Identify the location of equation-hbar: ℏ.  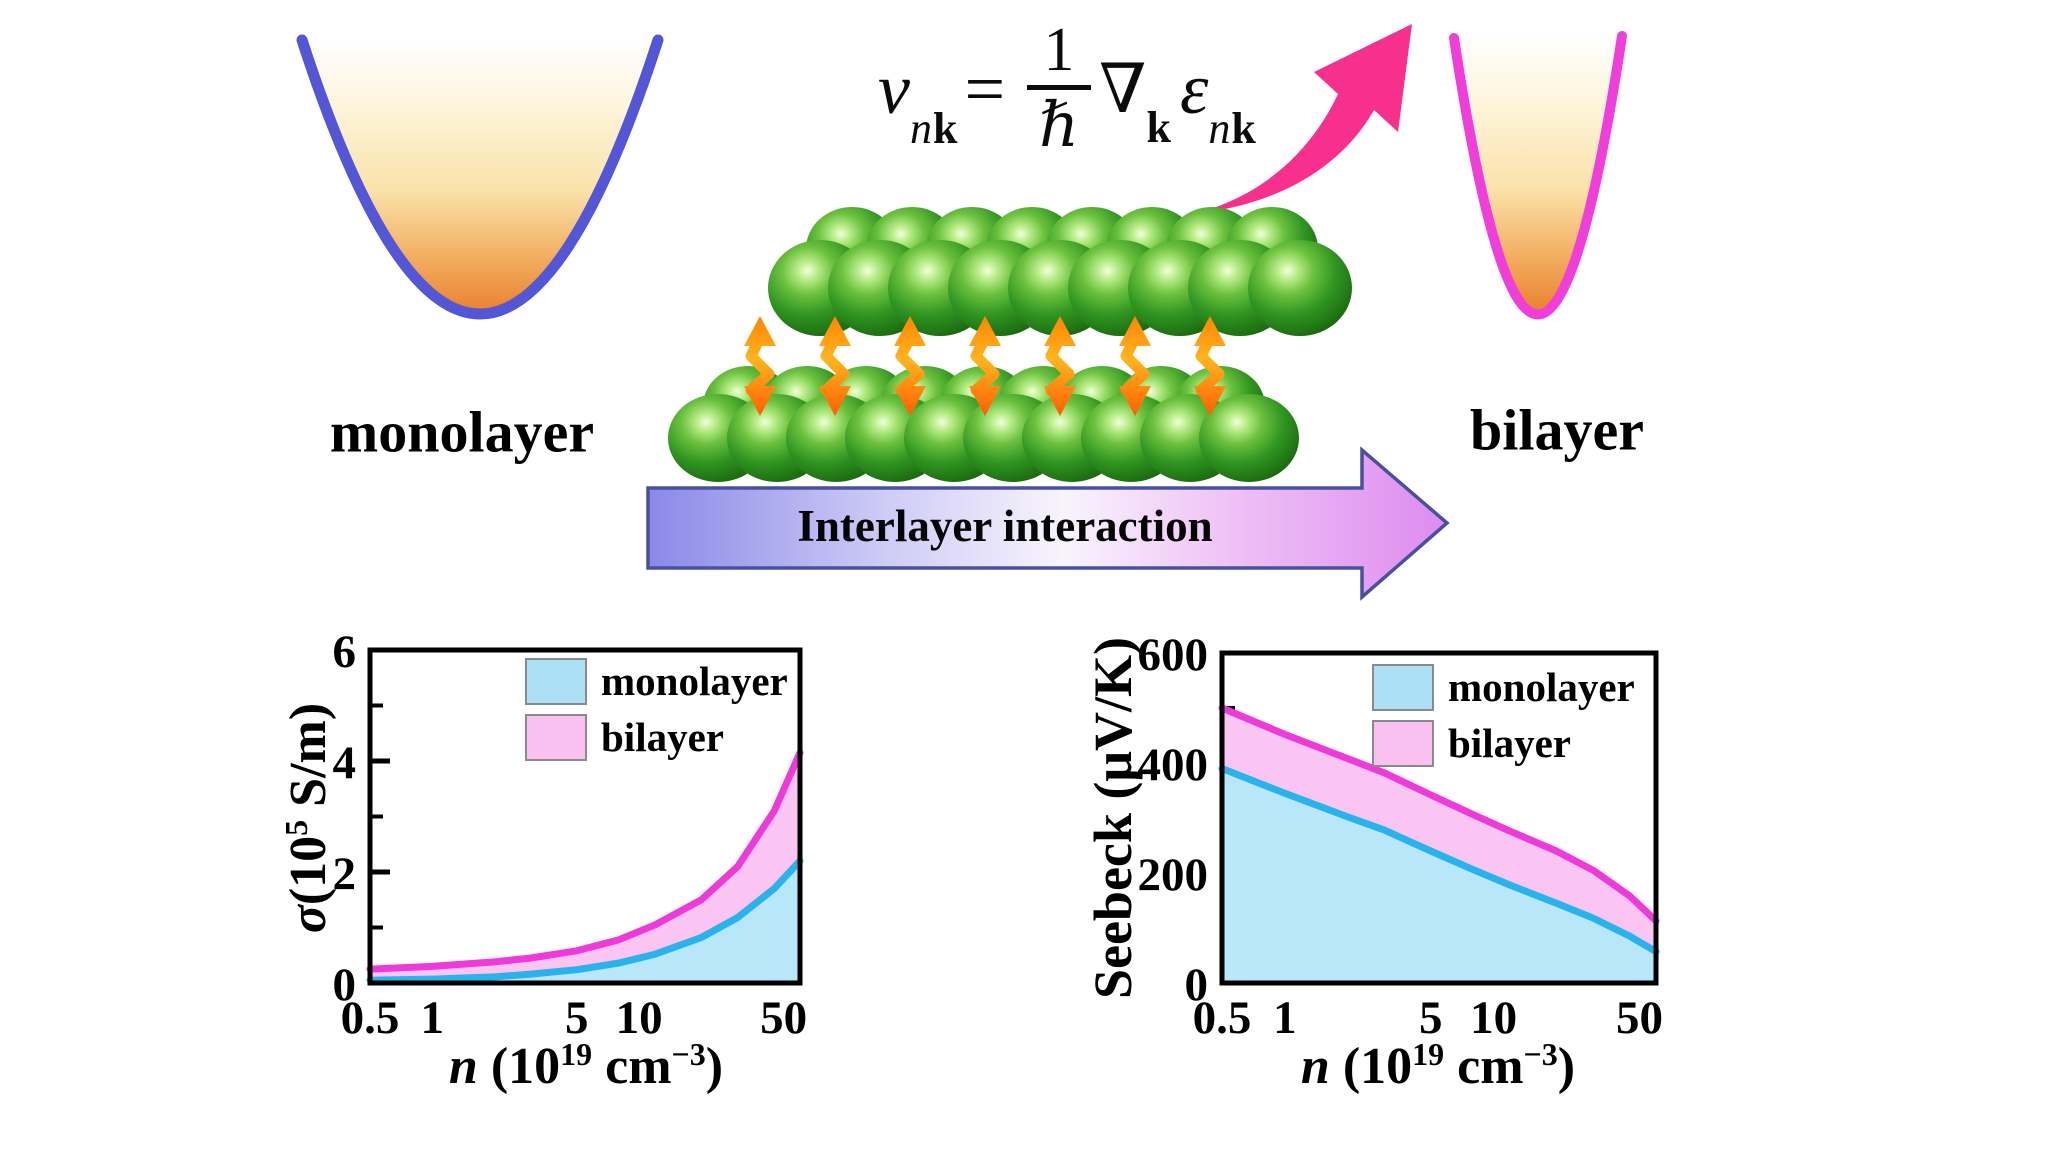
(1059, 122).